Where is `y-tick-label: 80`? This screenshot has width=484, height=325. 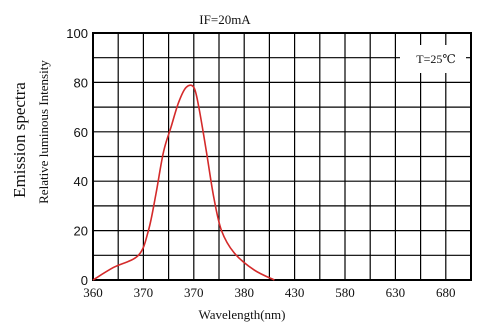 y-tick-label: 80 is located at coordinates (81, 82).